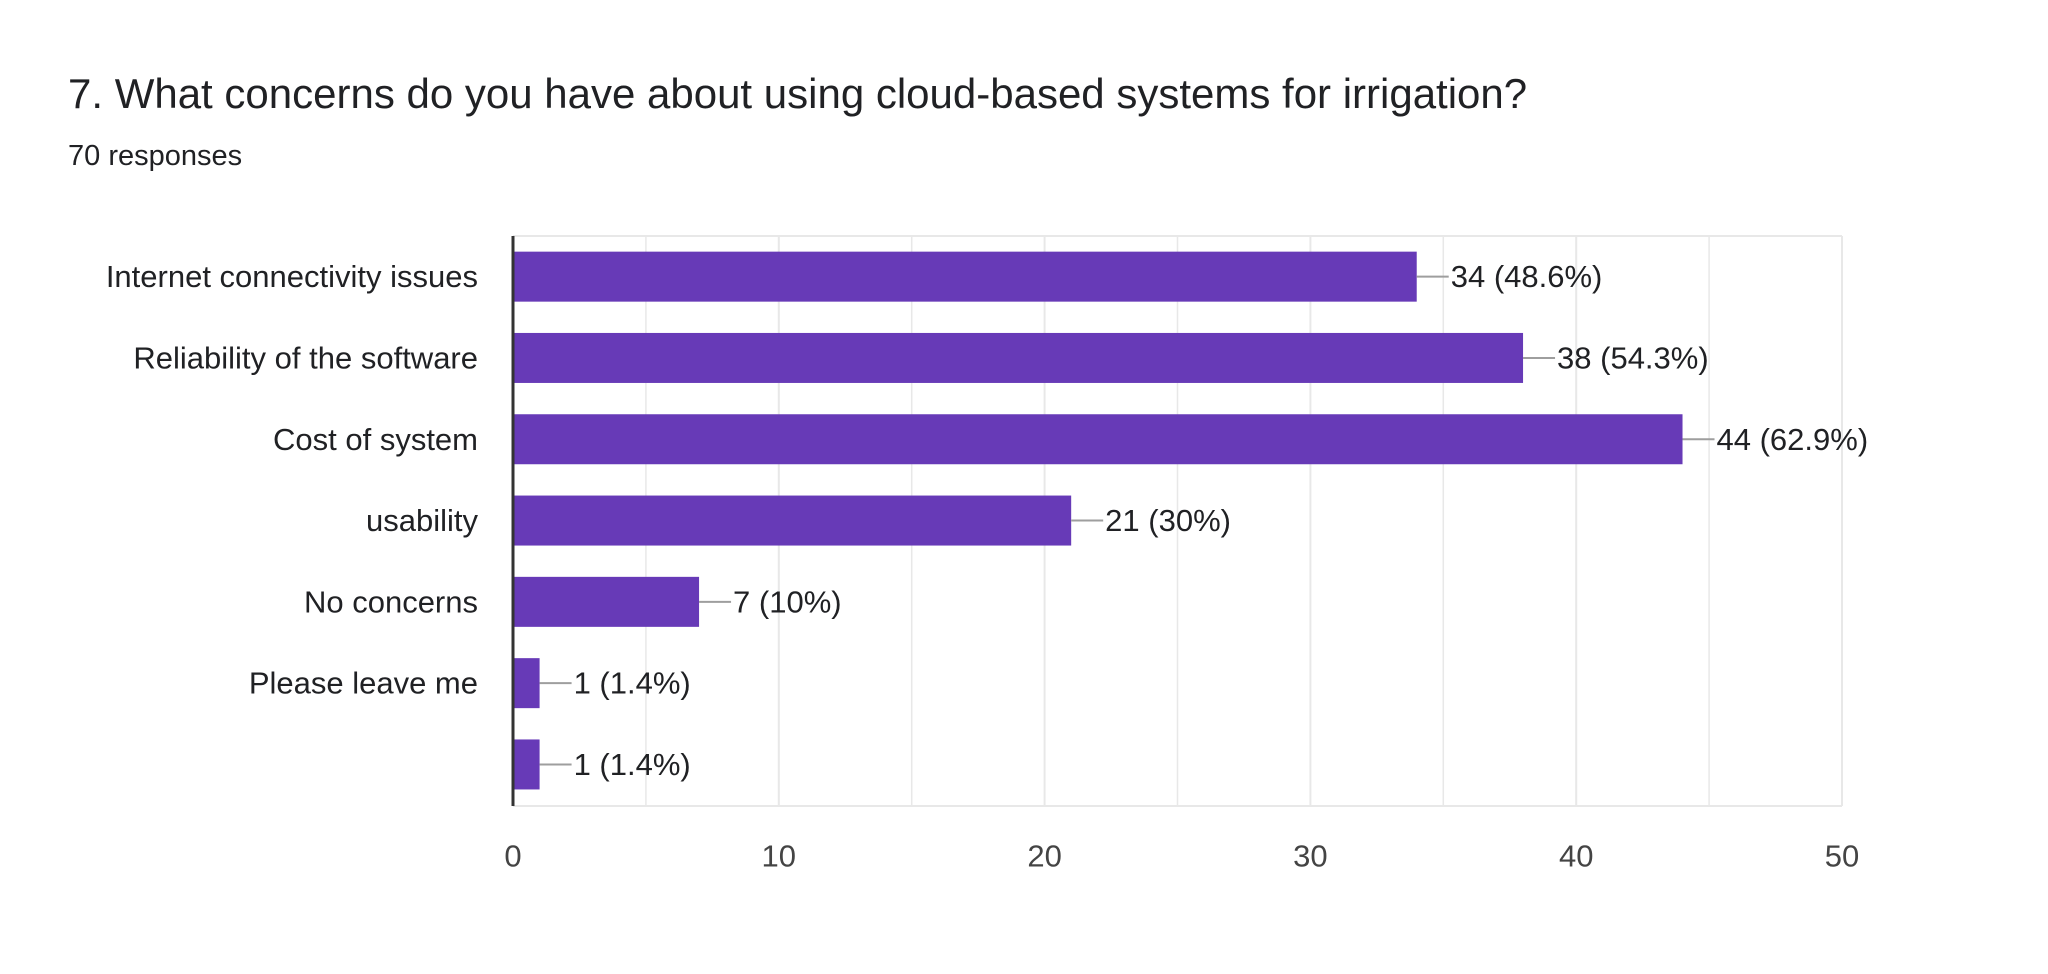 This screenshot has width=2048, height=974. Describe the element at coordinates (779, 856) in the screenshot. I see `x-tick-label: 10` at that location.